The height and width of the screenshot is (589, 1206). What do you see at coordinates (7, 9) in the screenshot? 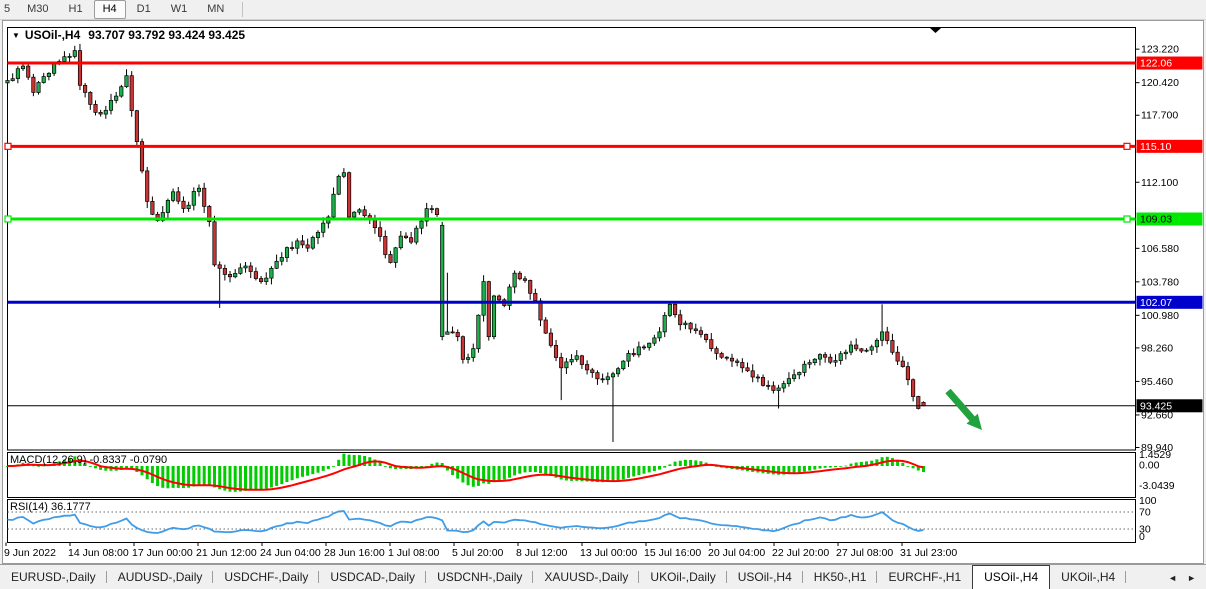
I see `timeframe-button-5: 5` at bounding box center [7, 9].